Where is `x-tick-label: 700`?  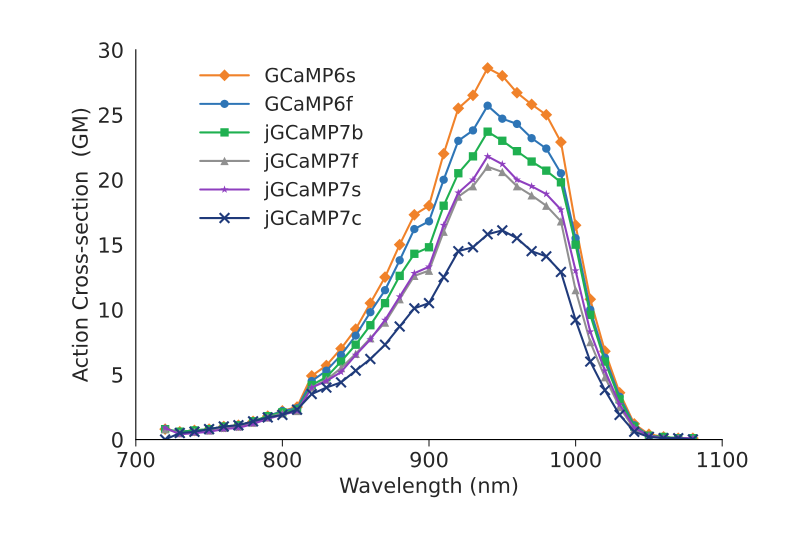
x-tick-label: 700 is located at coordinates (136, 460).